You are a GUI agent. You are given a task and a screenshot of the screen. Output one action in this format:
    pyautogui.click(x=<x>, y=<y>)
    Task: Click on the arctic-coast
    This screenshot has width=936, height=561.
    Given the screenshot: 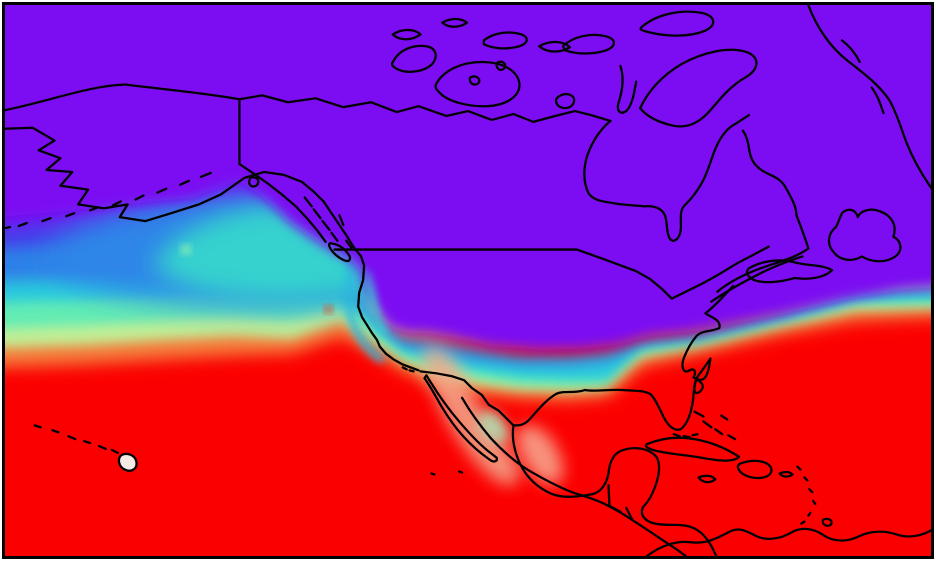 What is the action you would take?
    pyautogui.click(x=308, y=103)
    